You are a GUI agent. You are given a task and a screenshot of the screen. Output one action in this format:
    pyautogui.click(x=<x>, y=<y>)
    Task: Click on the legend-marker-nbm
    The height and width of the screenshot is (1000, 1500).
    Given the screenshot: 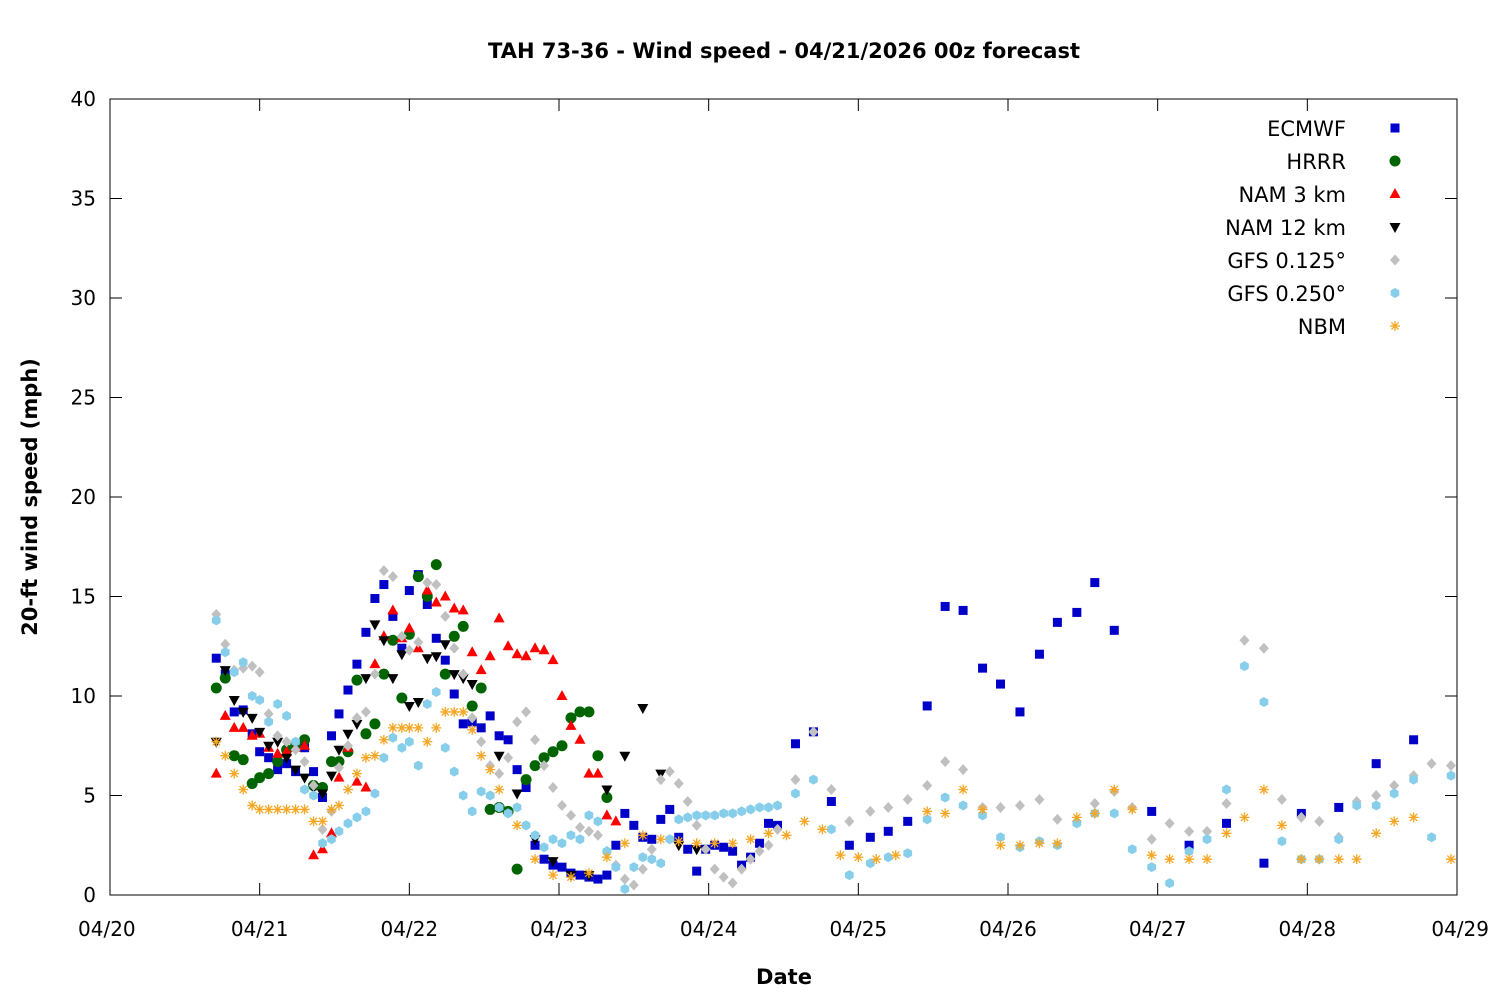 What is the action you would take?
    pyautogui.click(x=1395, y=326)
    